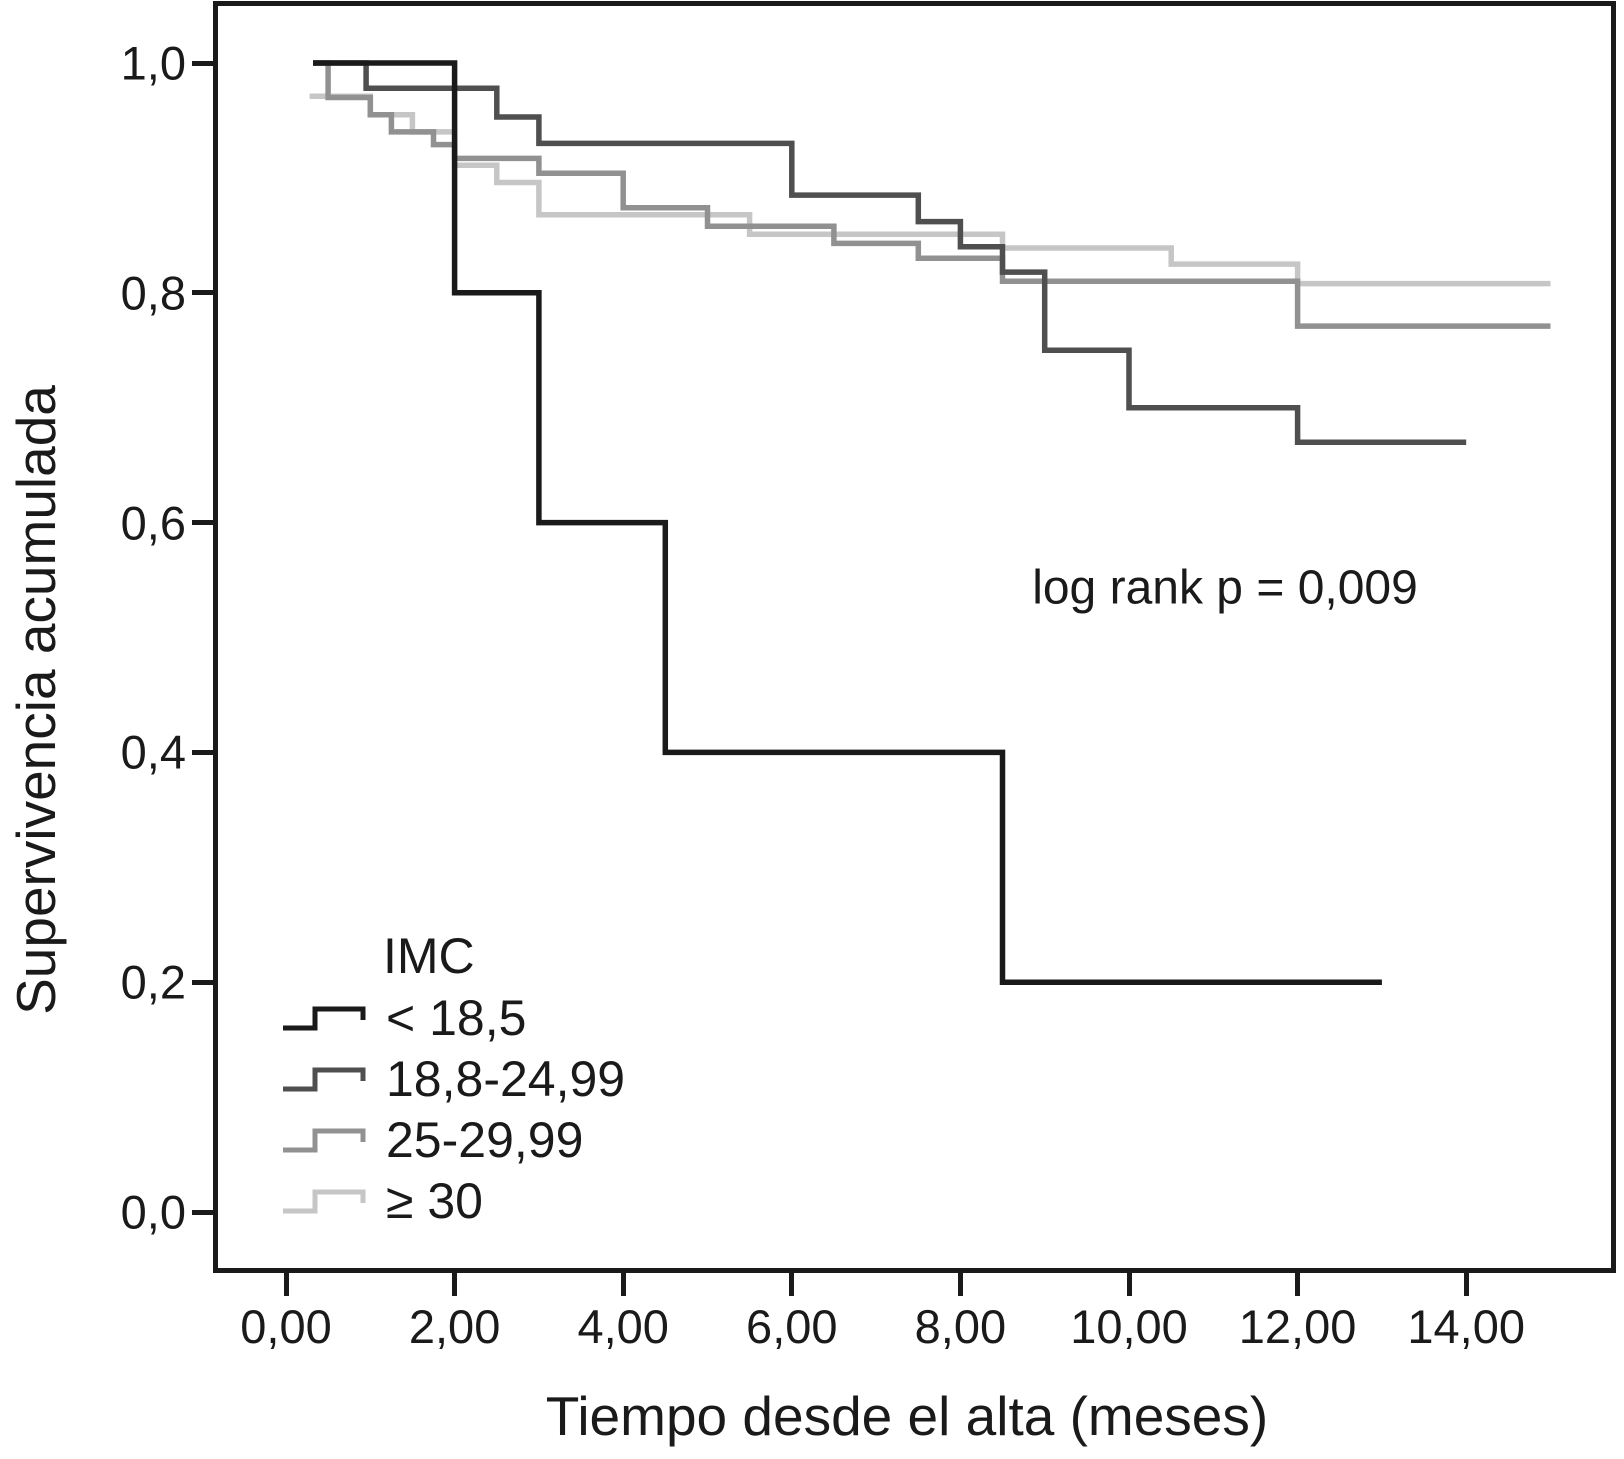  What do you see at coordinates (454, 1326) in the screenshot?
I see `x-tick-label: 2,00` at bounding box center [454, 1326].